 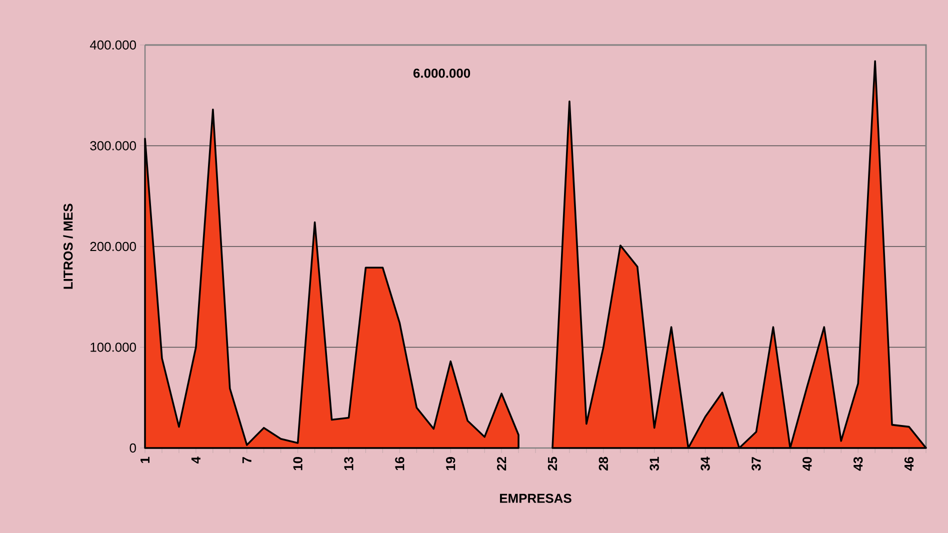 What do you see at coordinates (501, 463) in the screenshot?
I see `x-tick-label: 22` at bounding box center [501, 463].